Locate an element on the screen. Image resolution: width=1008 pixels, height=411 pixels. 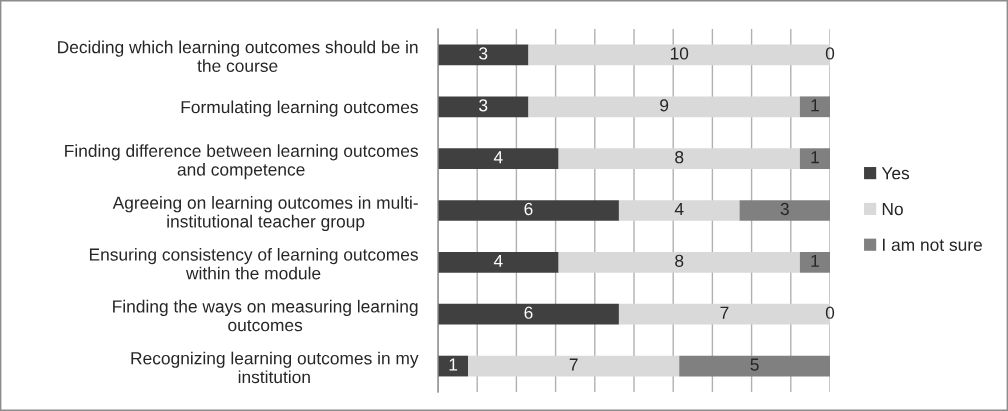
y-tick-label: Recognizing learning outcomes in my institution is located at coordinates (275, 367).